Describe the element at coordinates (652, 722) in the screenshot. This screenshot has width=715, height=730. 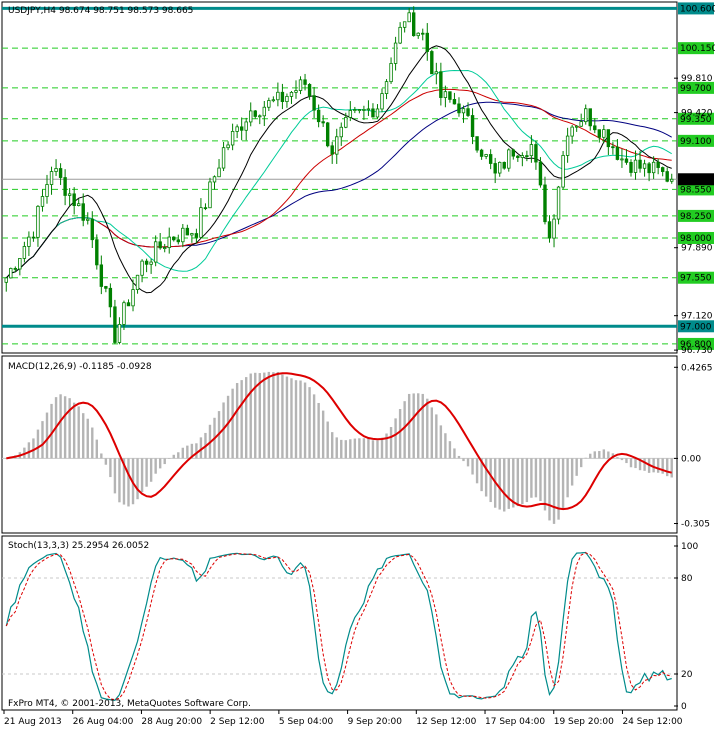
I see `time-label: 24 Sep 12:00` at that location.